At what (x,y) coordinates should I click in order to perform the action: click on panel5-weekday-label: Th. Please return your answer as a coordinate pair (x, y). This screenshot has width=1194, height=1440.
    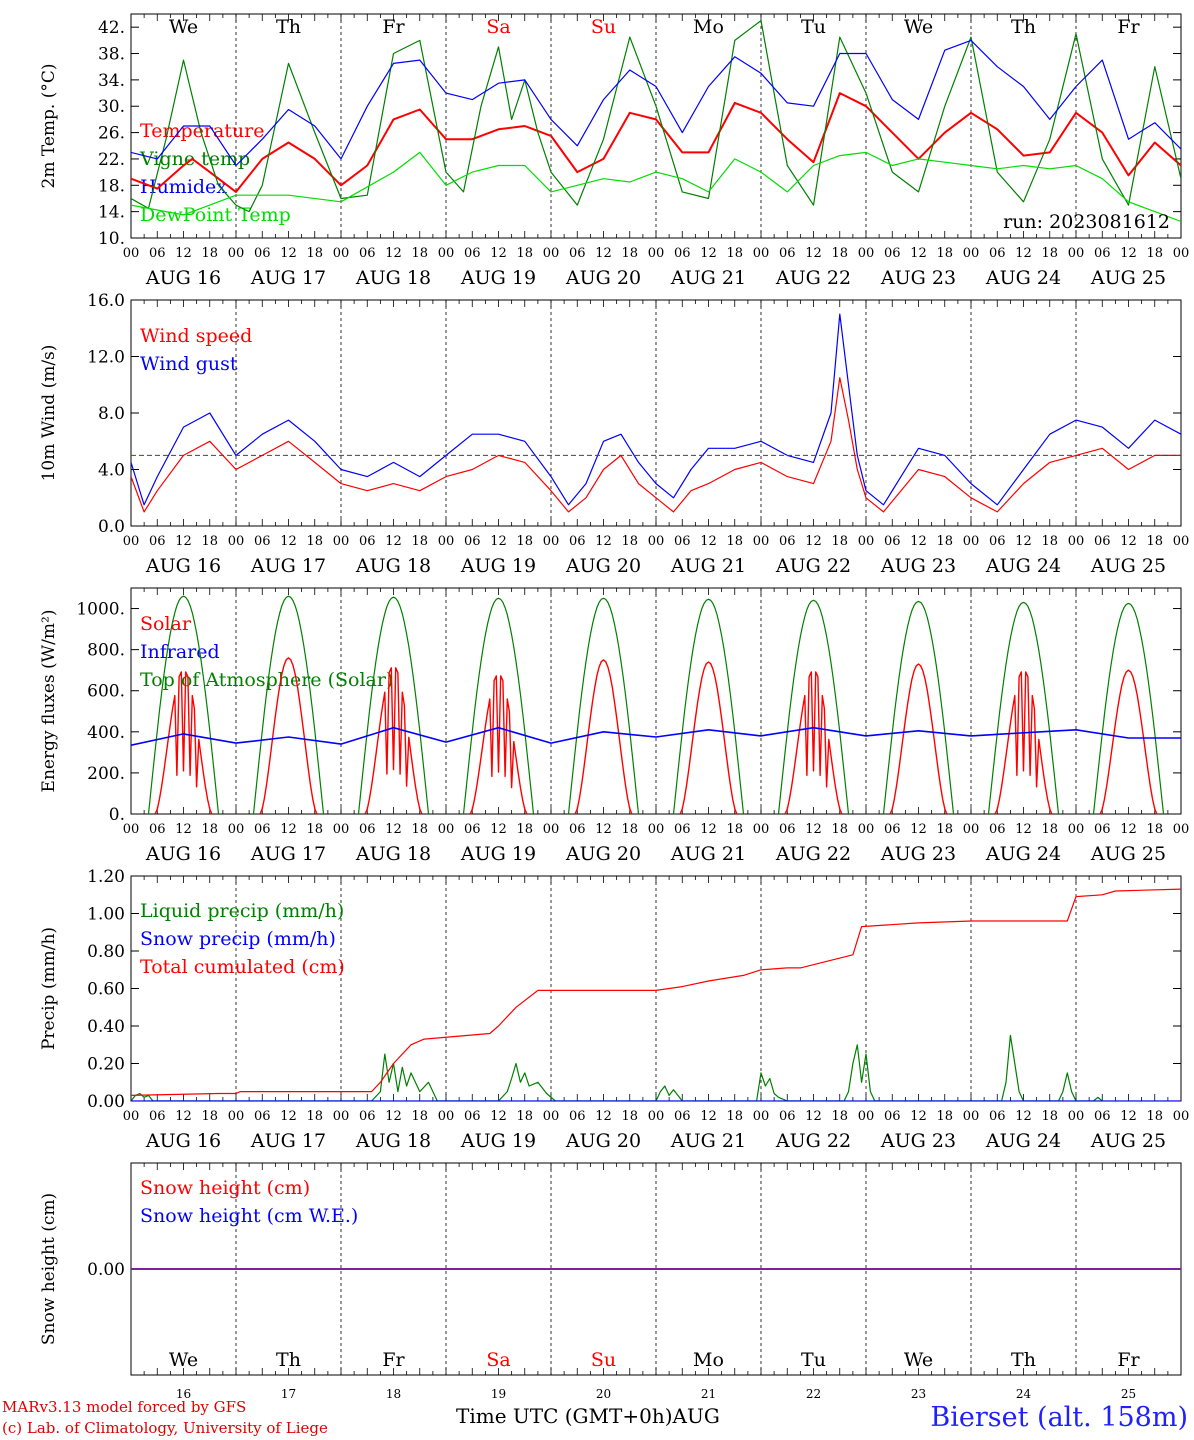
    Looking at the image, I should click on (288, 1360).